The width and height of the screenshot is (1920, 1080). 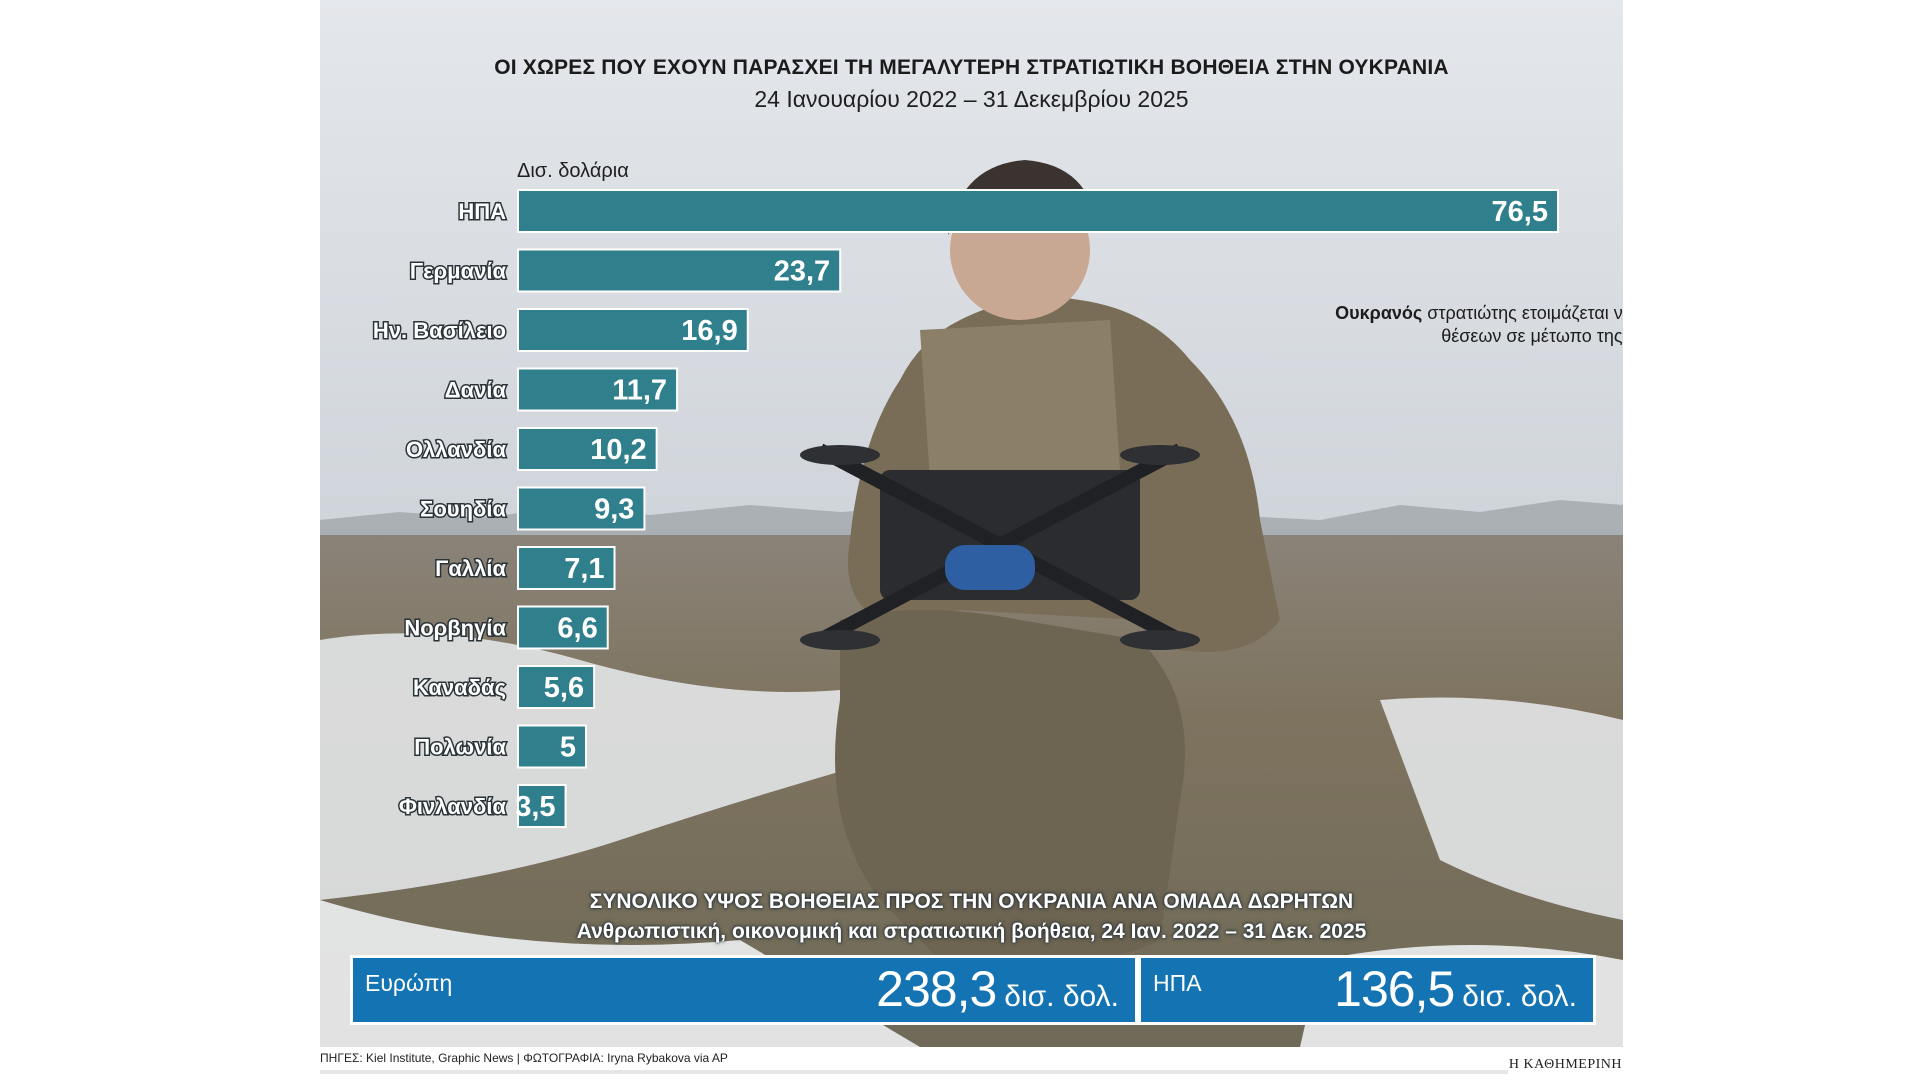 I want to click on bottom-rule, so click(x=914, y=1072).